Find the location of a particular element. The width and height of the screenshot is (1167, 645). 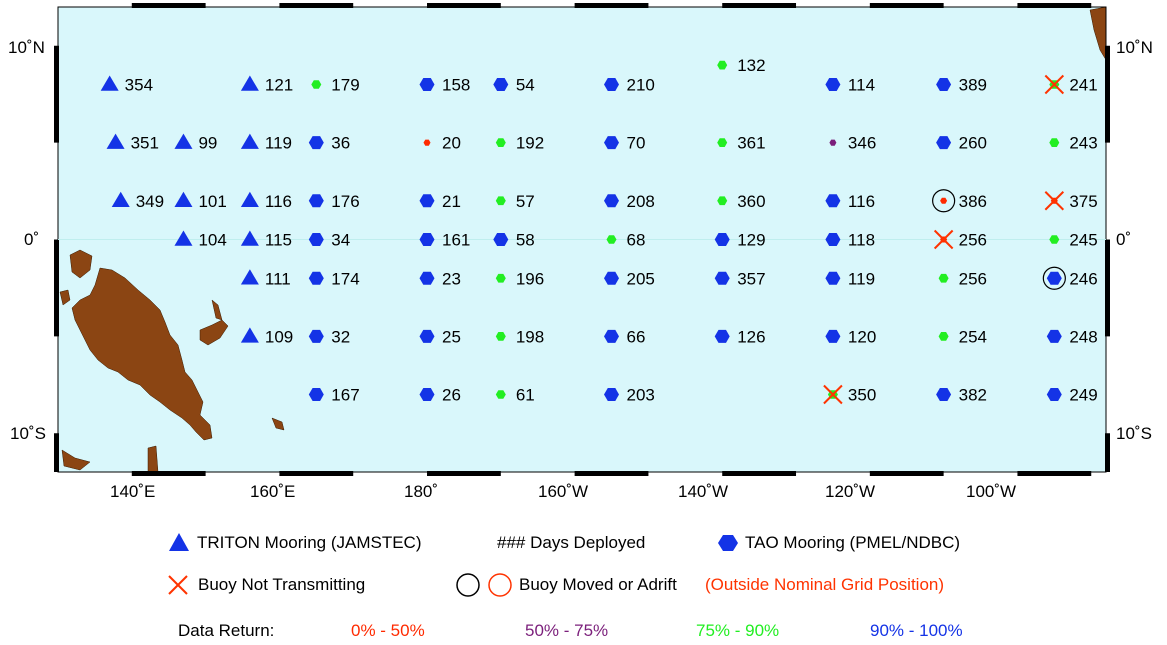

buoy-104: 104 is located at coordinates (200, 240).